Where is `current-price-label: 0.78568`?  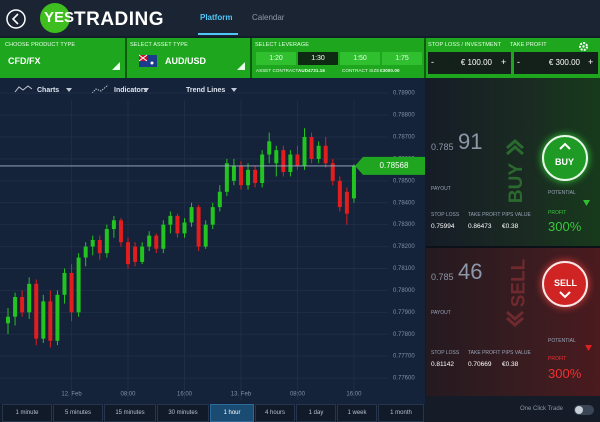
current-price-label: 0.78568 is located at coordinates (394, 165).